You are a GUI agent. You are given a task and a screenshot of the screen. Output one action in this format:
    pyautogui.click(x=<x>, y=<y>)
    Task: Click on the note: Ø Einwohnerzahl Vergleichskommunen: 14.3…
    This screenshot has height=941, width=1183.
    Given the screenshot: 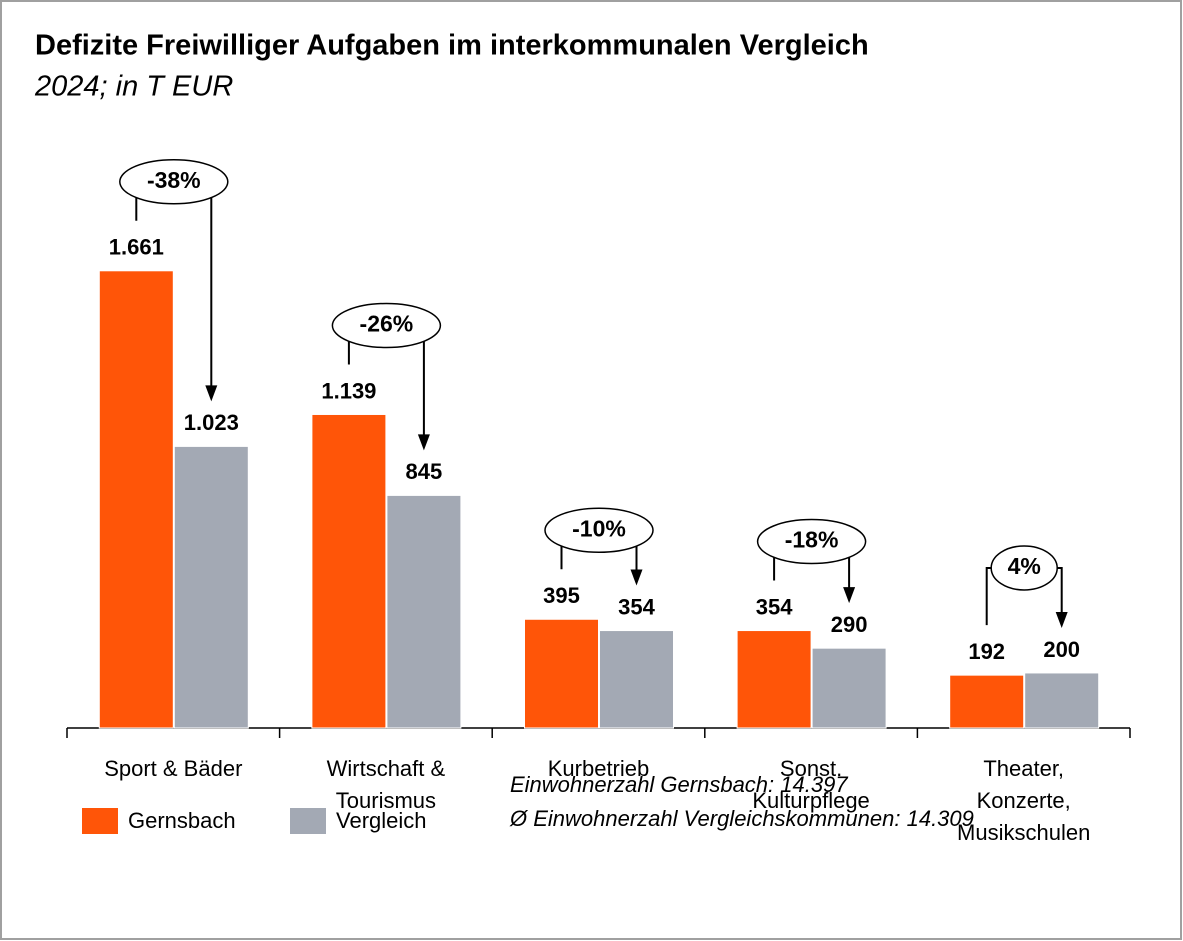 What is the action you would take?
    pyautogui.click(x=741, y=818)
    